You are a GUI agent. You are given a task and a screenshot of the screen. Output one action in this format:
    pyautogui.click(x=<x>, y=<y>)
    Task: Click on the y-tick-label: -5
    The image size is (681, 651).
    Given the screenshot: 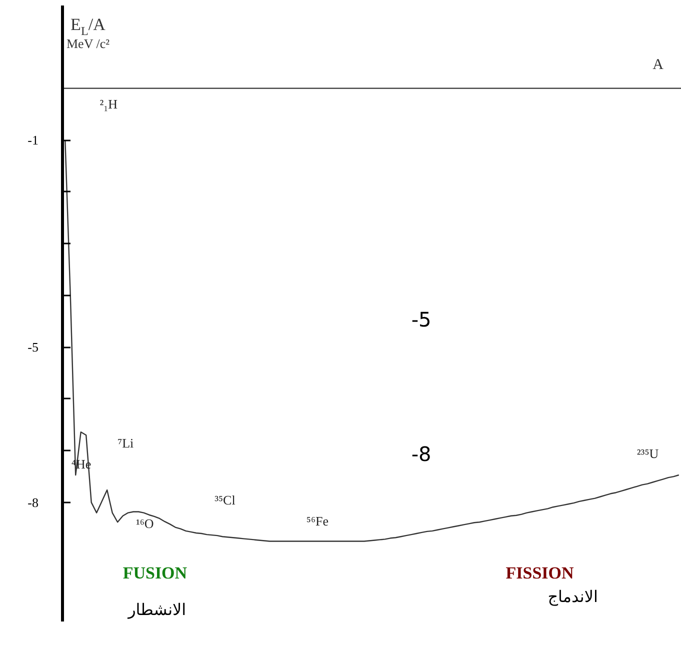 What is the action you would take?
    pyautogui.click(x=33, y=347)
    